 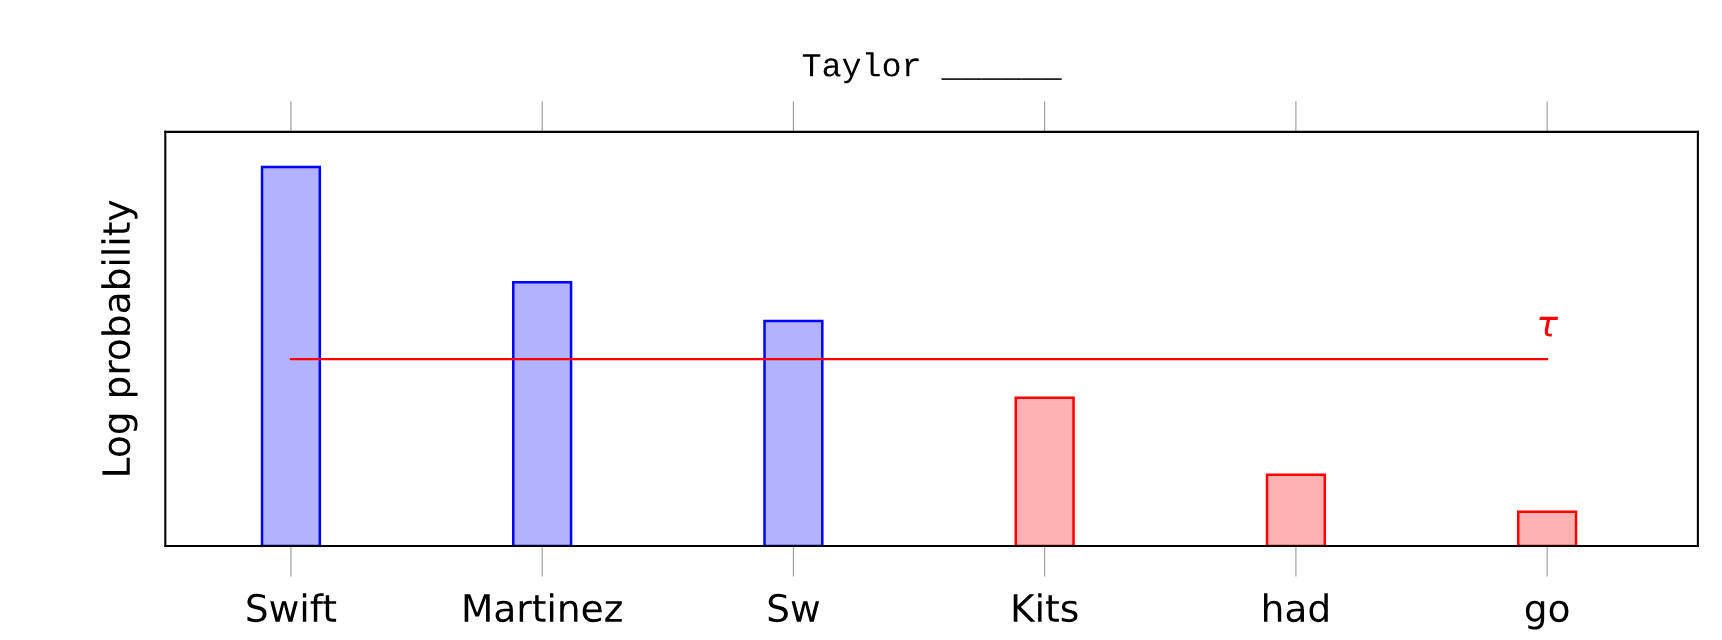 What do you see at coordinates (932, 68) in the screenshot?
I see `chart-title: Taylor ______` at bounding box center [932, 68].